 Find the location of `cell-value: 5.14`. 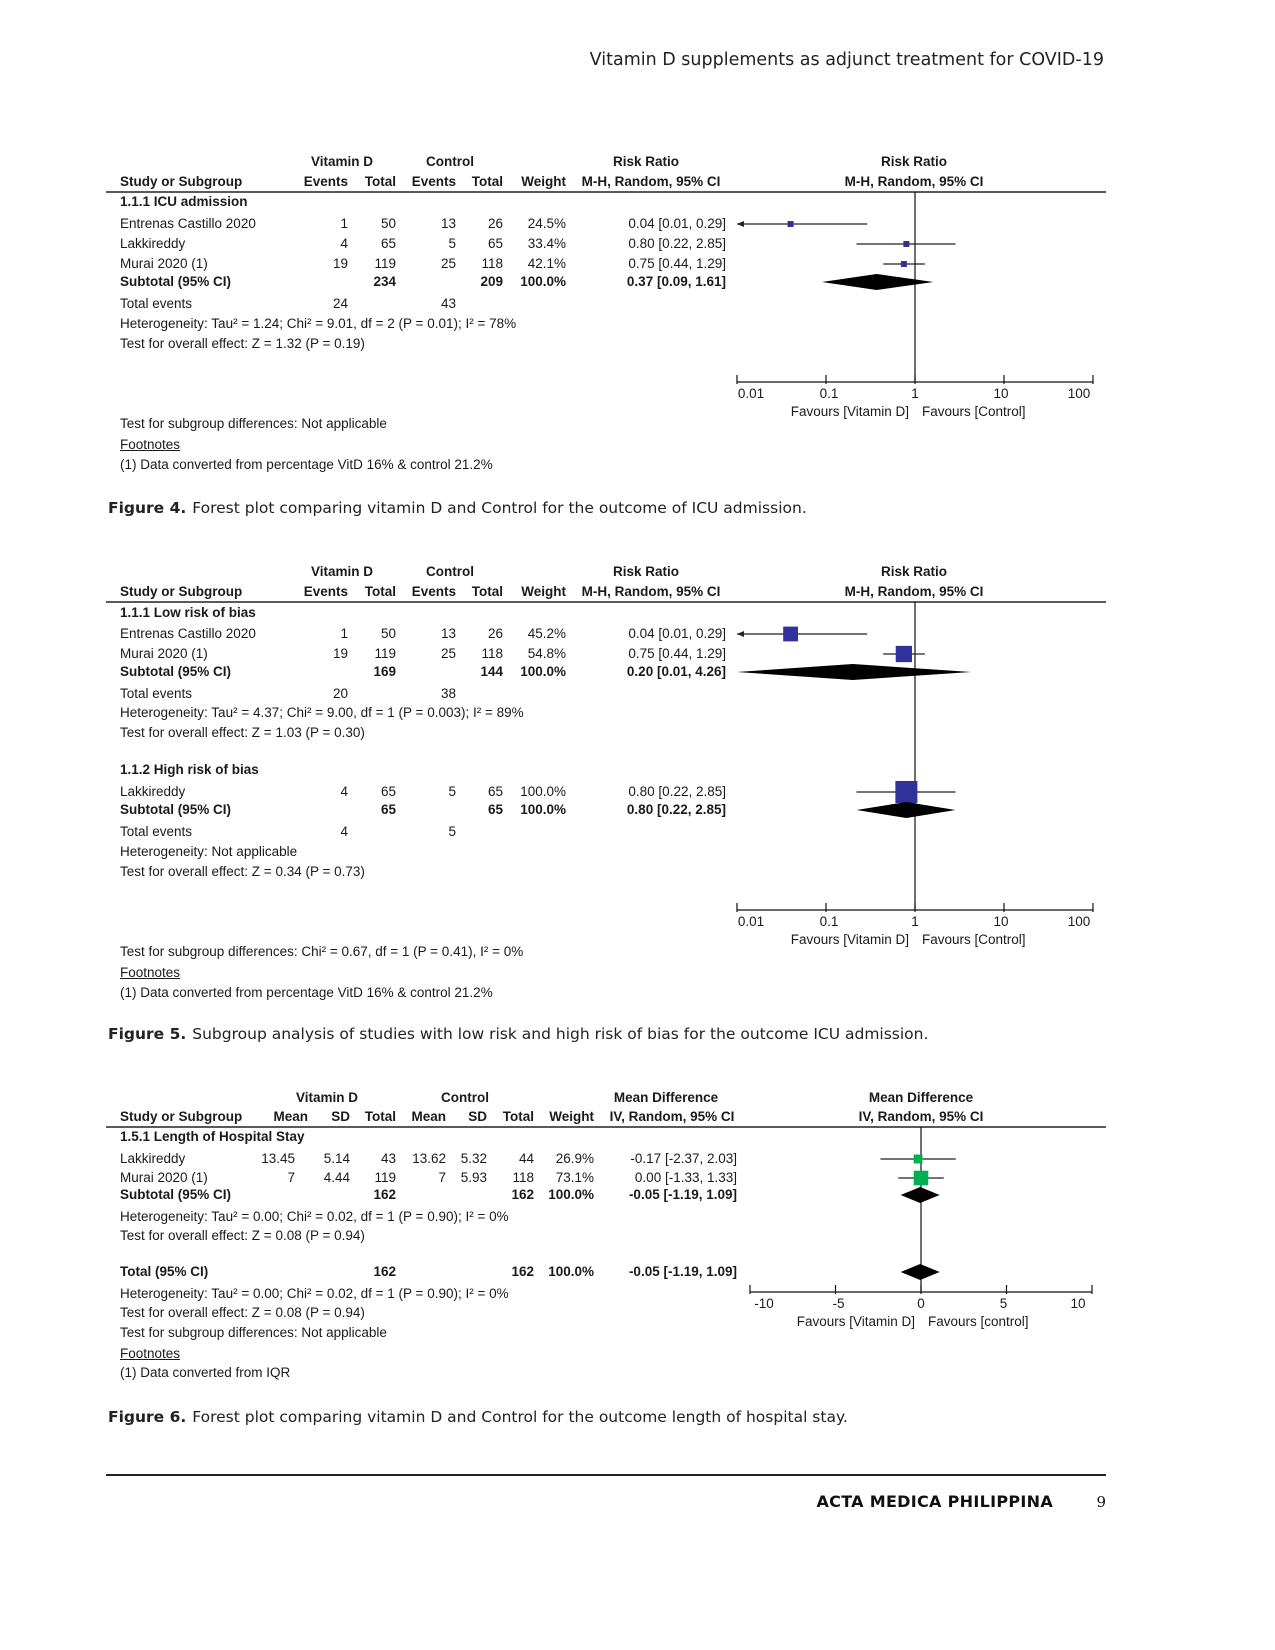

cell-value: 5.14 is located at coordinates (336, 1158).